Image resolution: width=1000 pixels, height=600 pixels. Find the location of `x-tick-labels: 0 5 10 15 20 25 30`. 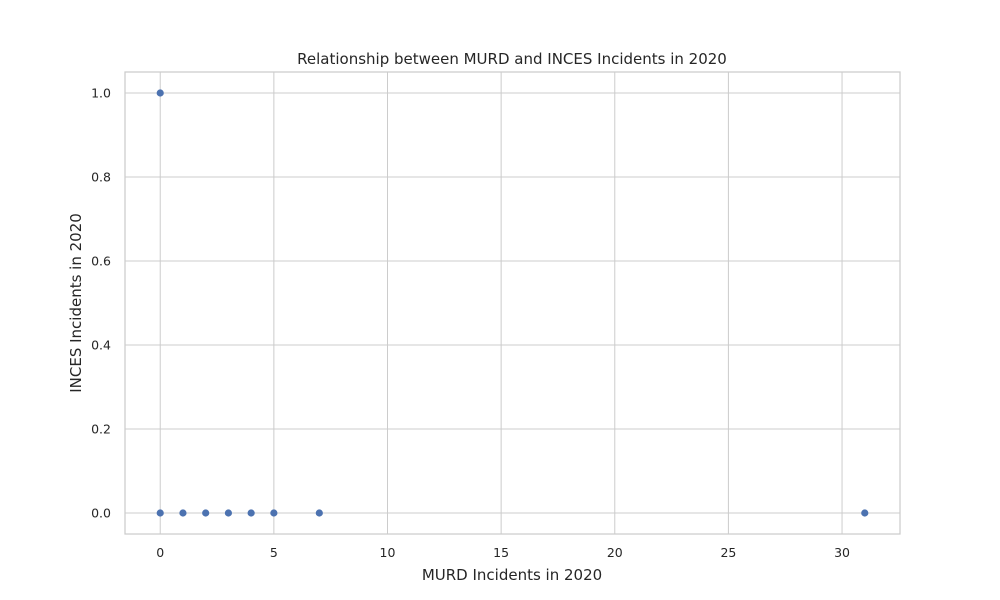

x-tick-labels: 0 5 10 15 20 25 30 is located at coordinates (503, 552).